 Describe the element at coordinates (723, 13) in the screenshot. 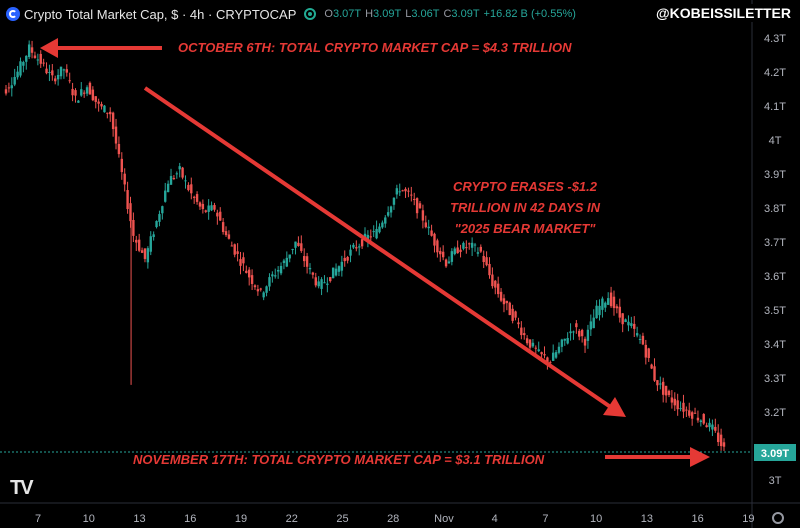

I see `author-handle: @KOBEISSILETTER` at that location.